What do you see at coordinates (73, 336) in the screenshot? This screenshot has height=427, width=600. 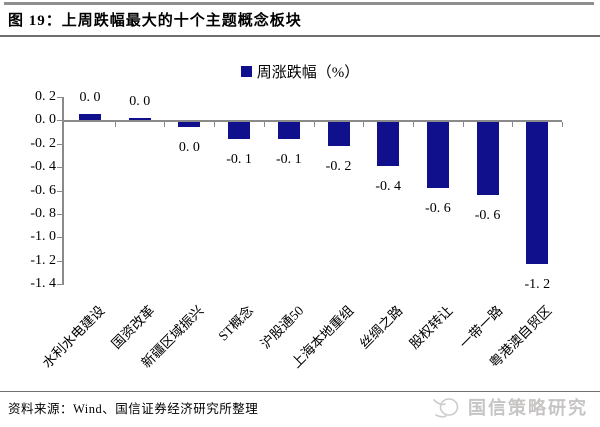 I see `category-label: 水利水电建设` at bounding box center [73, 336].